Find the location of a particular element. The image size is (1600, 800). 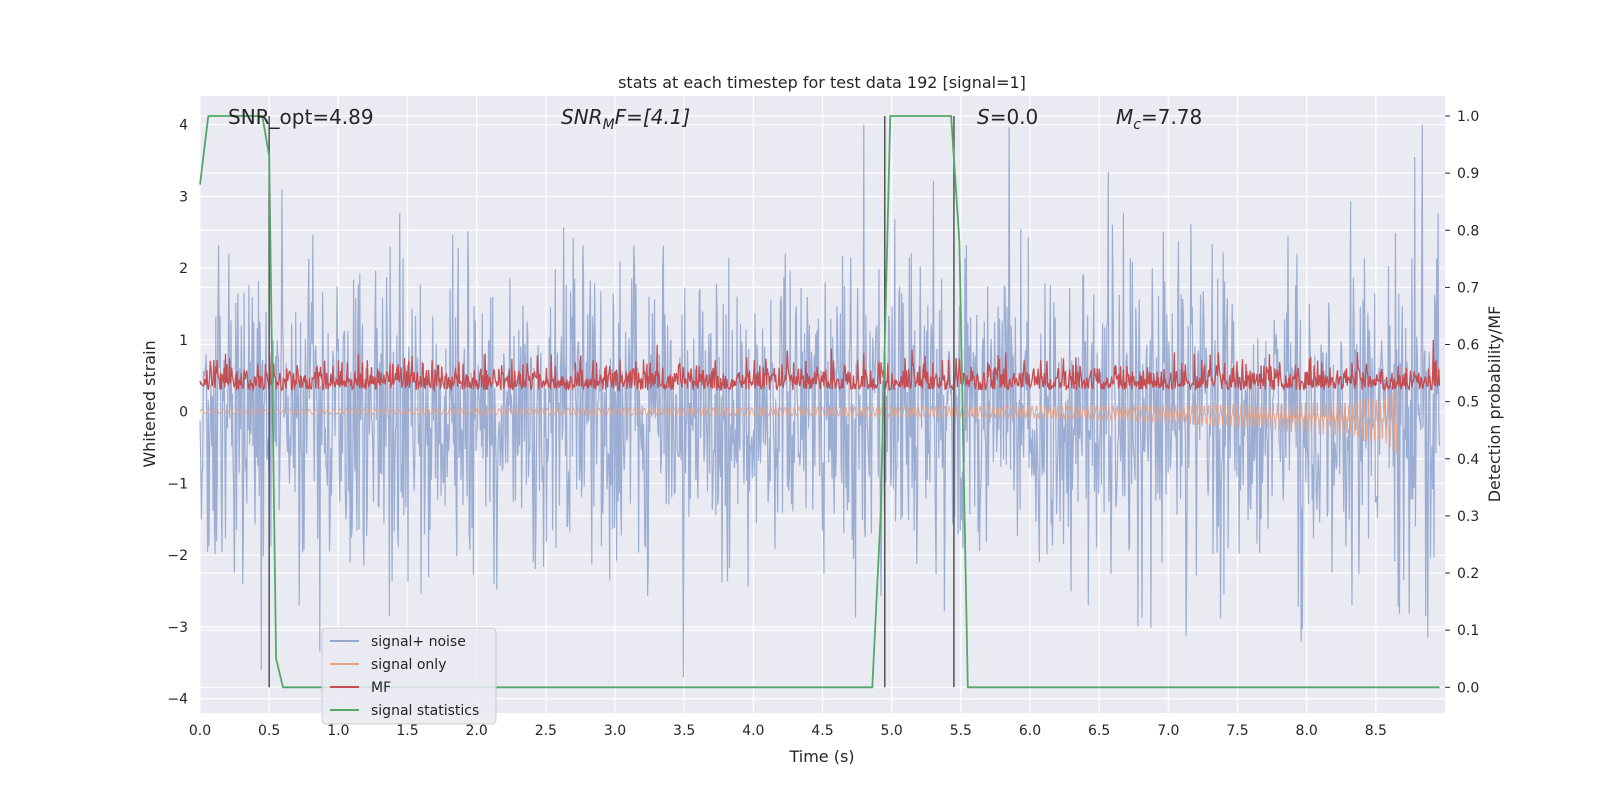

y-left-tick-label: 3 is located at coordinates (183, 197).